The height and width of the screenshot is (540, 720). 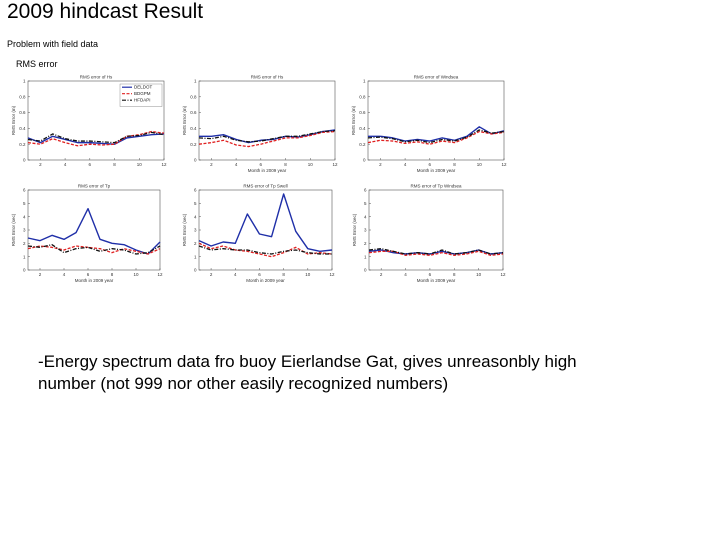 What do you see at coordinates (142, 100) in the screenshot?
I see `legend-entry: HFDAPI` at bounding box center [142, 100].